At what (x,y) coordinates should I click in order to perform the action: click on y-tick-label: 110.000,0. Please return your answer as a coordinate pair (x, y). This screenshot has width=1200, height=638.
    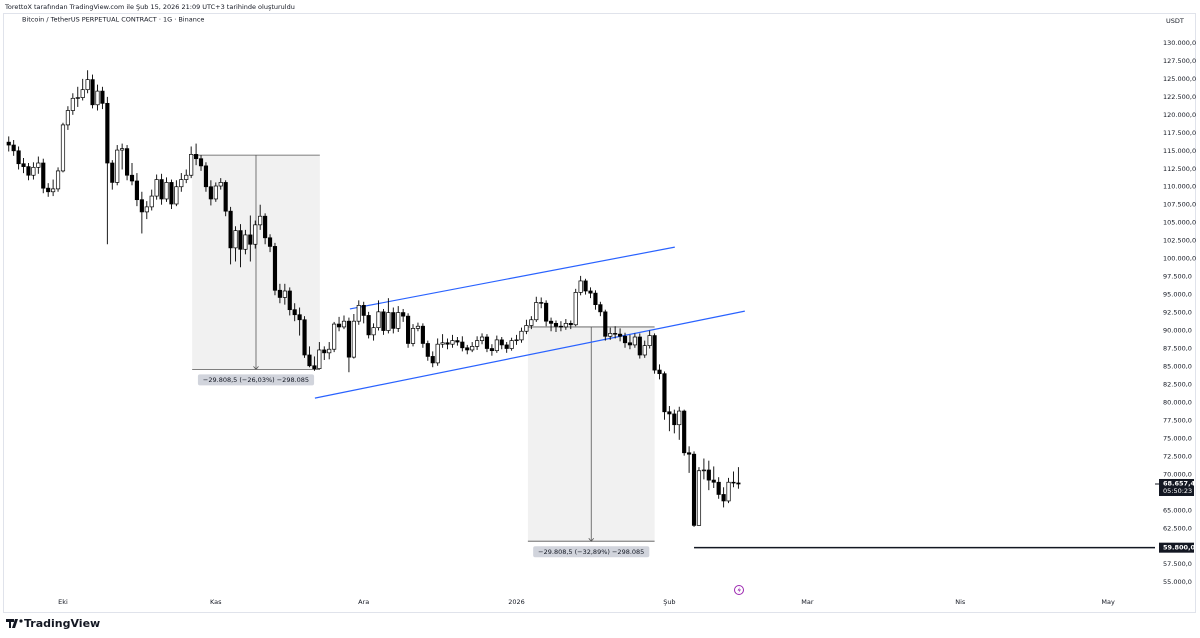
    Looking at the image, I should click on (1179, 187).